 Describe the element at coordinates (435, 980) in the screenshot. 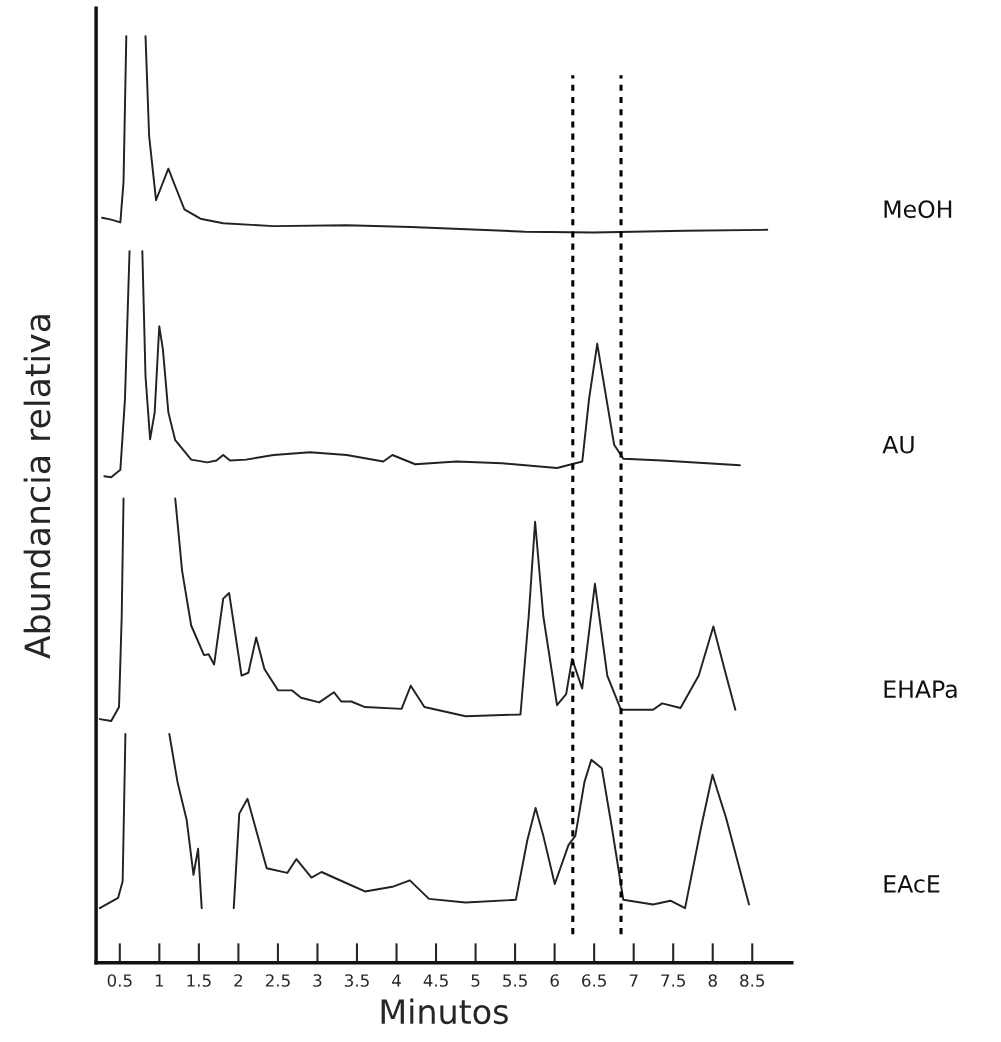

I see `x-tick-label: 4.5` at that location.